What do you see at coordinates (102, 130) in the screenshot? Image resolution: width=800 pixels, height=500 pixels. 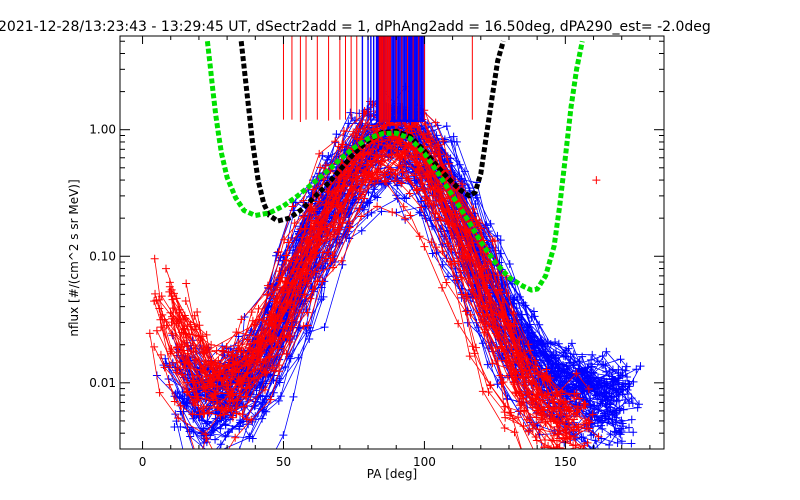 I see `y-tick-label: 1.00` at bounding box center [102, 130].